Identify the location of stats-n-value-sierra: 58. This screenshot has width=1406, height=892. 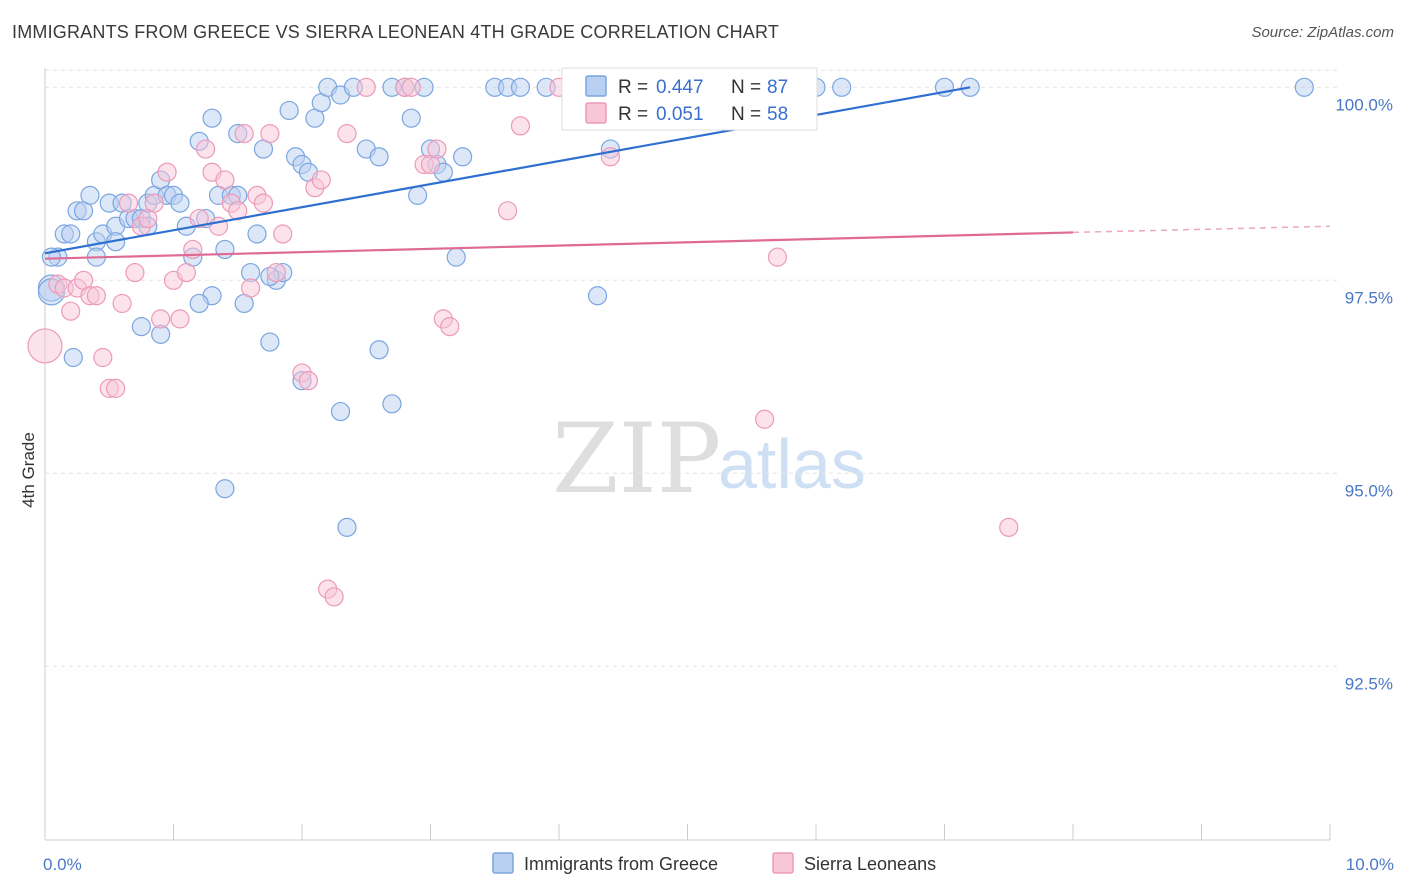
(777, 114).